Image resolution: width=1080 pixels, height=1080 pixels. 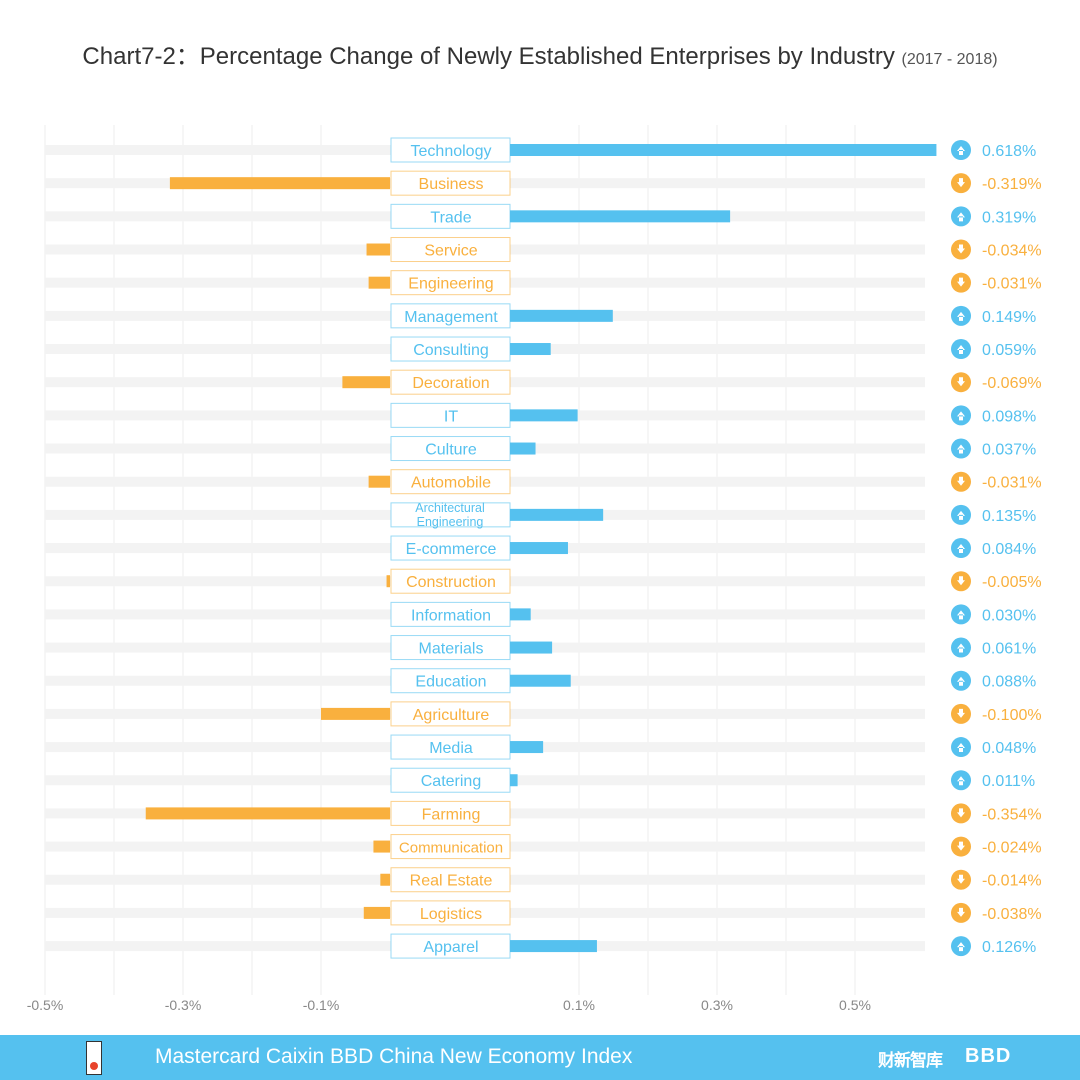 I want to click on category-label: Automobile, so click(x=451, y=483).